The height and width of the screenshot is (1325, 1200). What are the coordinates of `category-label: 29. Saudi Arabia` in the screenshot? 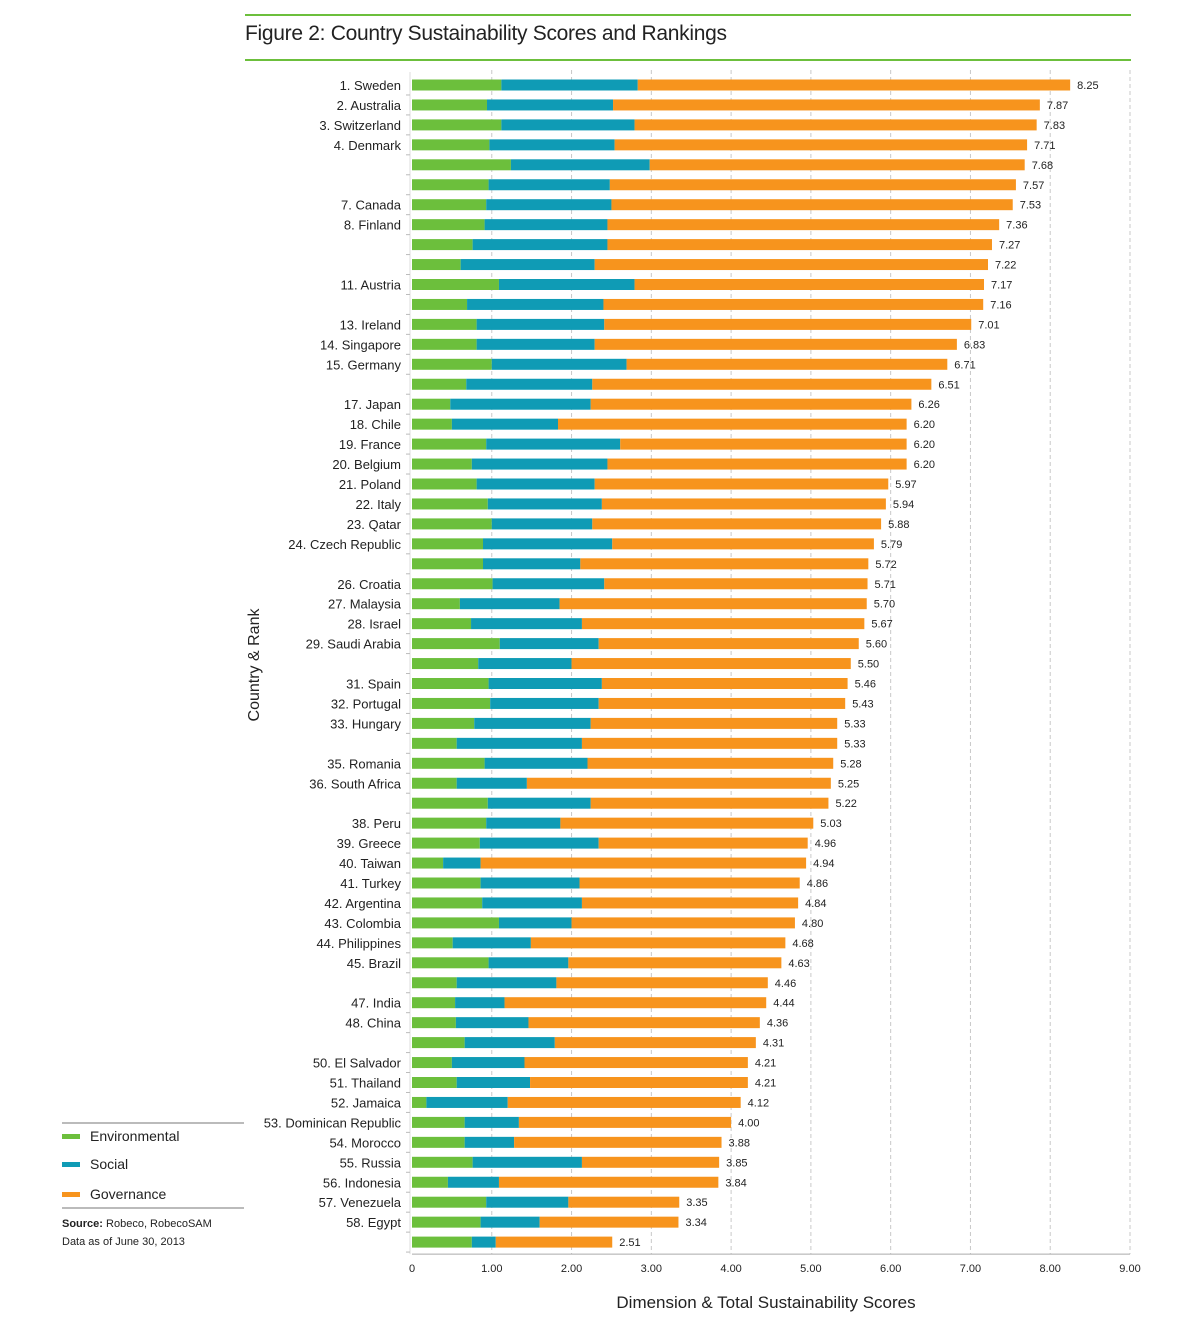 It's located at (354, 644).